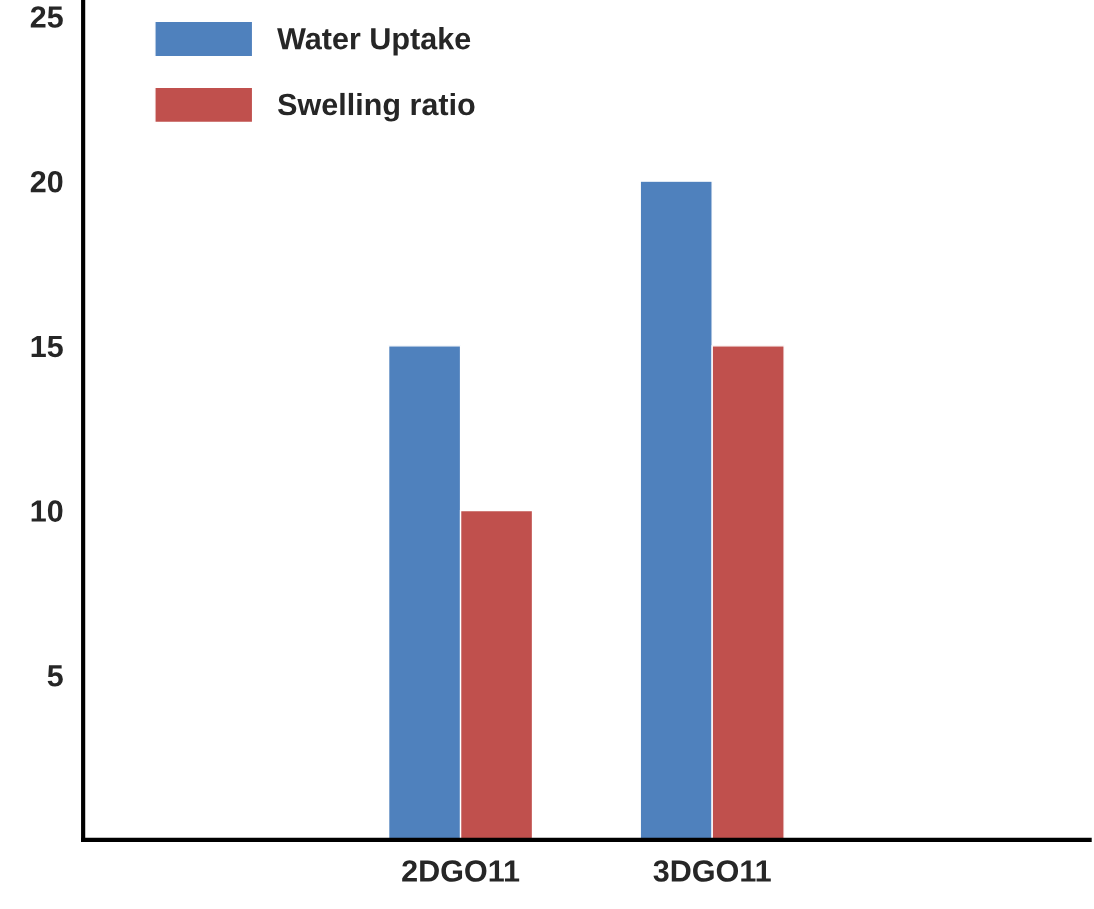 This screenshot has height=909, width=1094. Describe the element at coordinates (47, 511) in the screenshot. I see `y-tick-label: 10` at that location.